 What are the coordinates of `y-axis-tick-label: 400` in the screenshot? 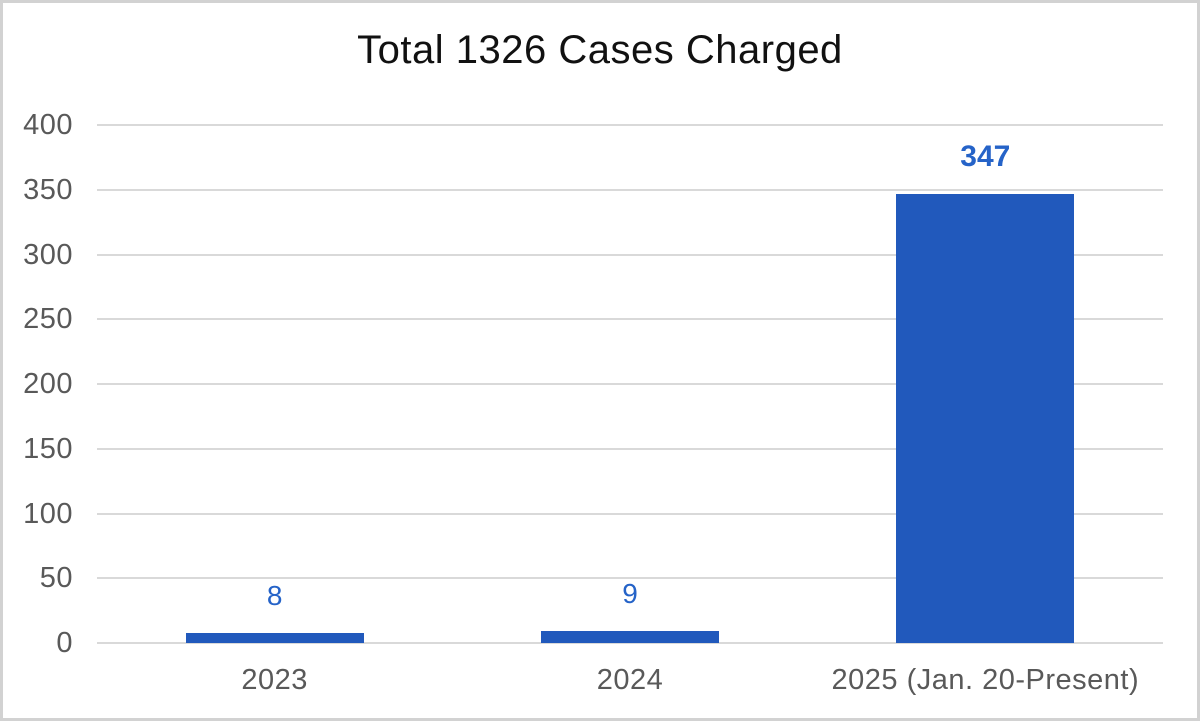 It's located at (48, 125).